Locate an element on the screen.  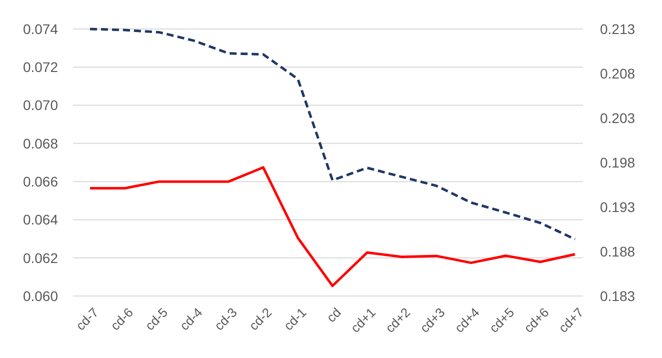
x-tick-label: cd-1 is located at coordinates (295, 319).